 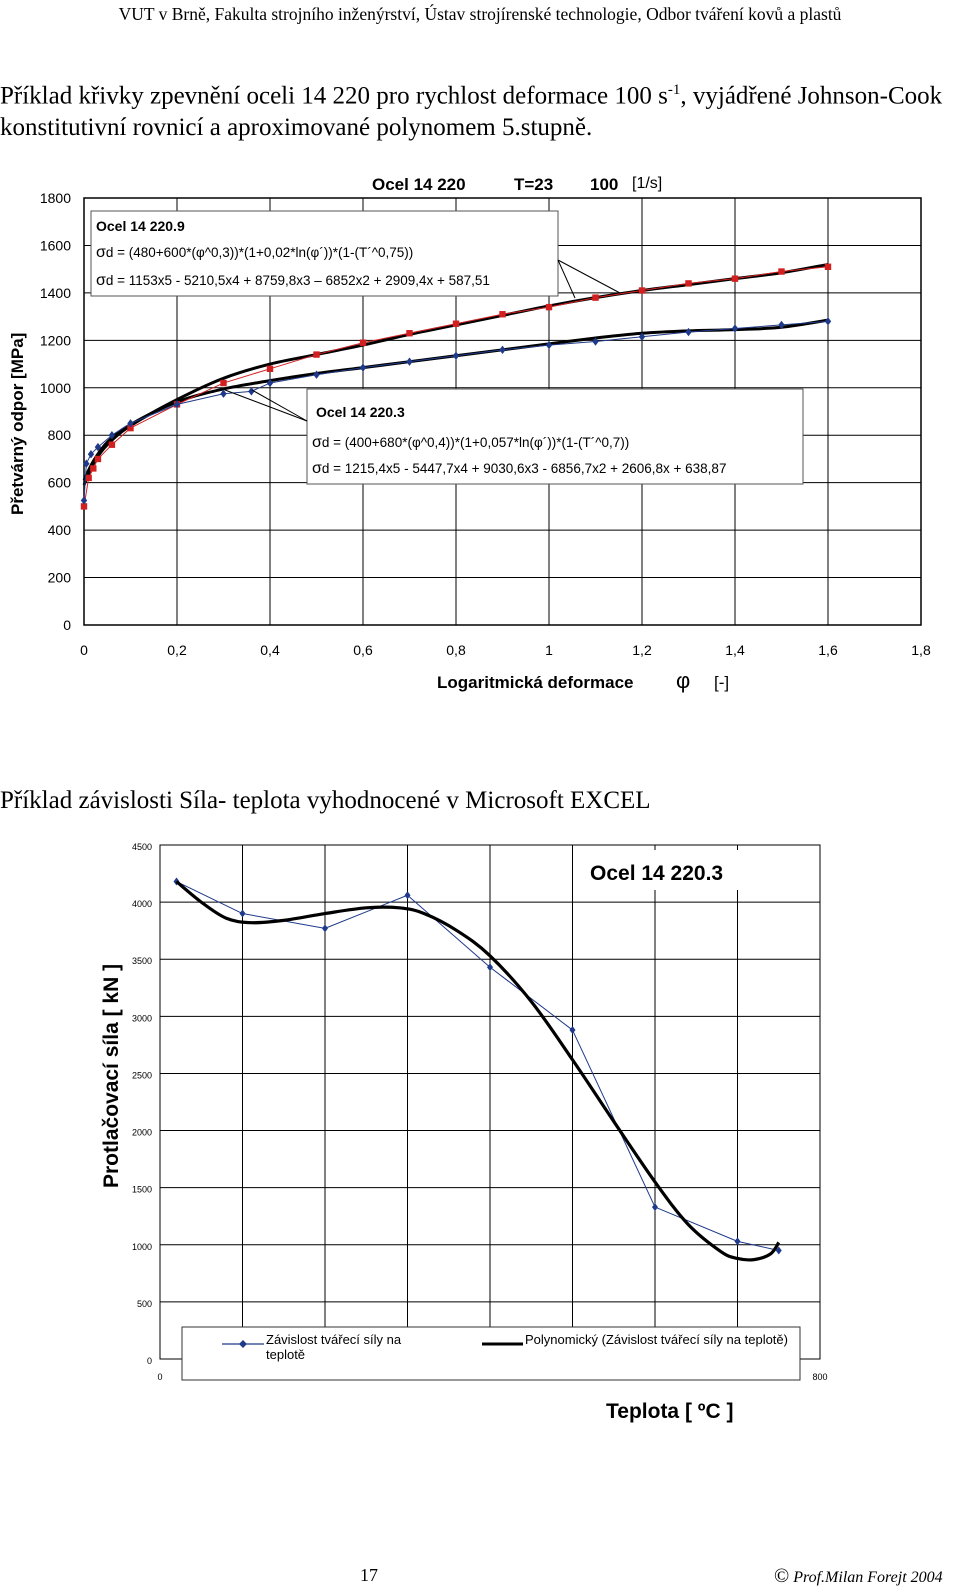 I want to click on c2-ytick-label: 0, so click(x=149, y=1361).